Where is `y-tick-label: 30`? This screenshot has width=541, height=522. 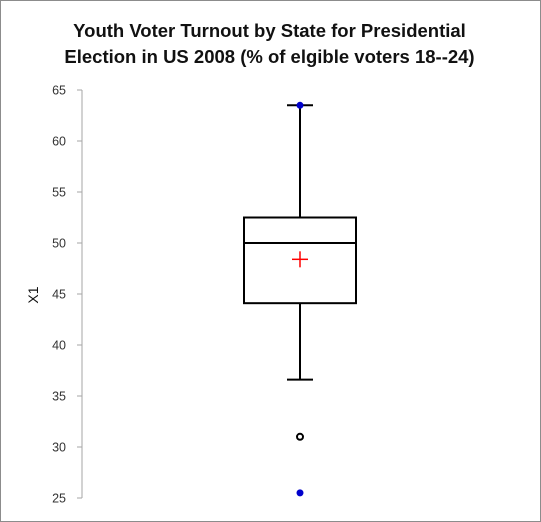
y-tick-label: 30 is located at coordinates (59, 448).